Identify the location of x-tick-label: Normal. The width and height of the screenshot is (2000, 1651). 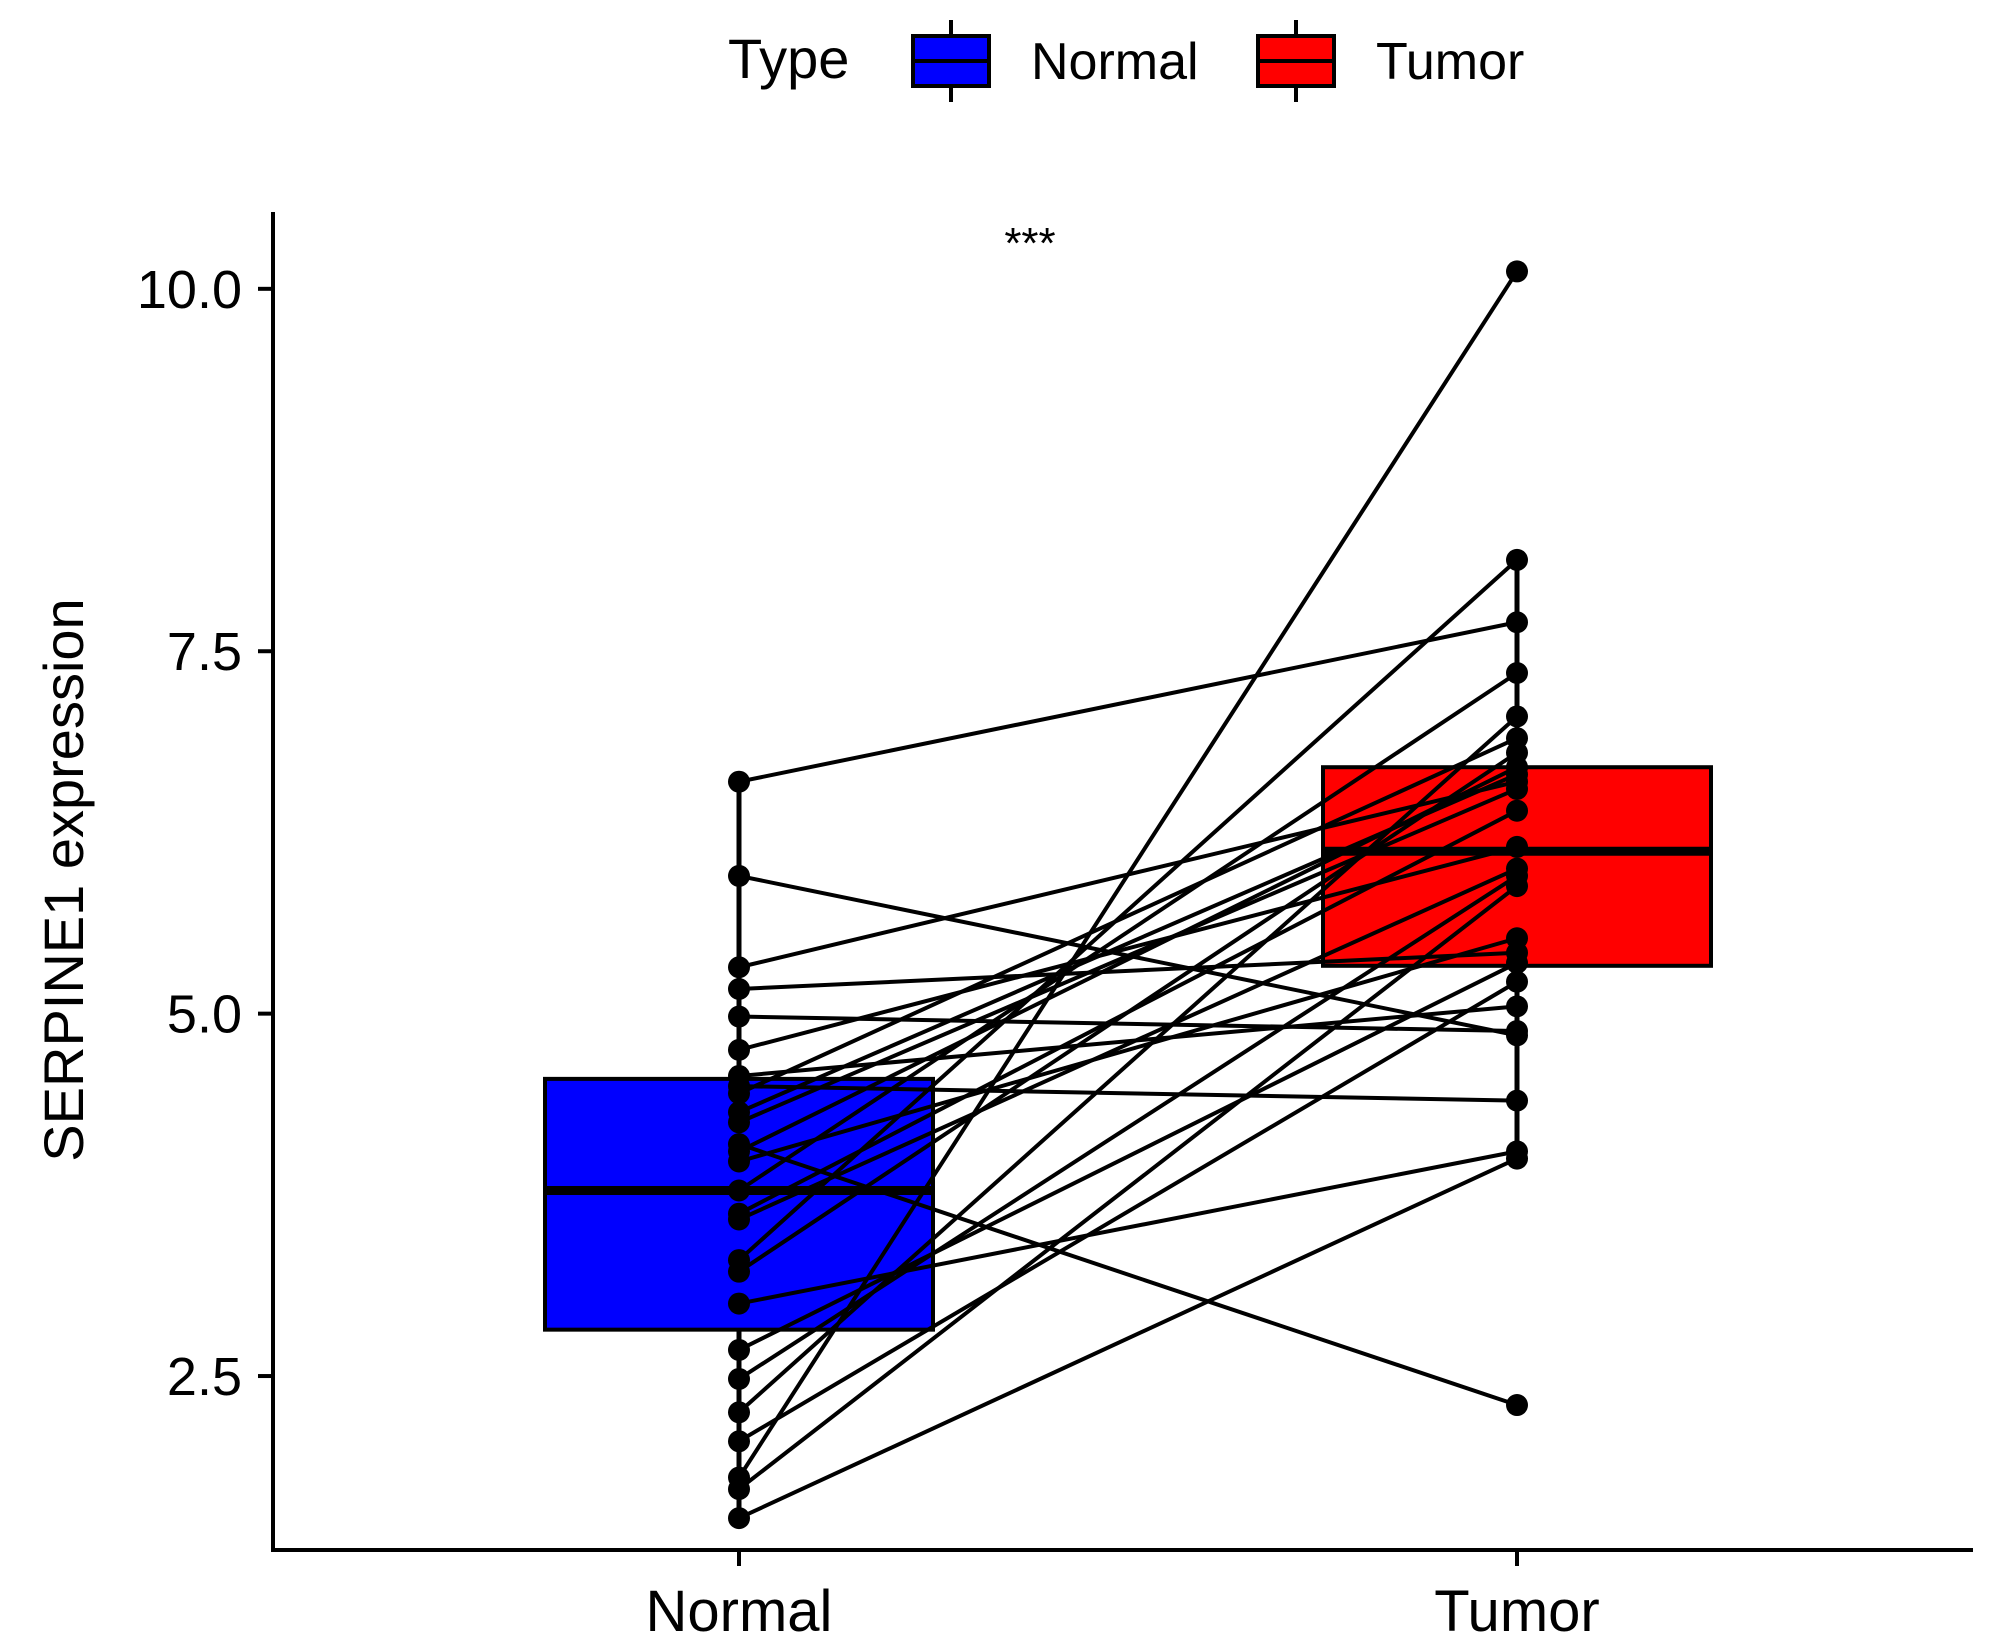
(739, 1611).